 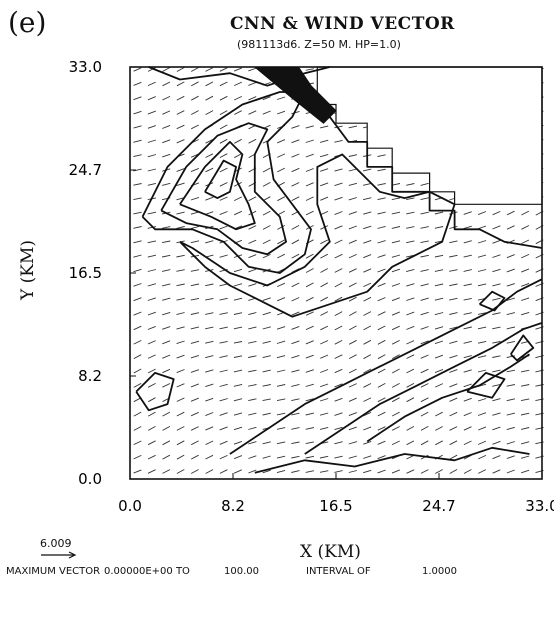 What do you see at coordinates (392, 460) in the screenshot?
I see `contour-se-low` at bounding box center [392, 460].